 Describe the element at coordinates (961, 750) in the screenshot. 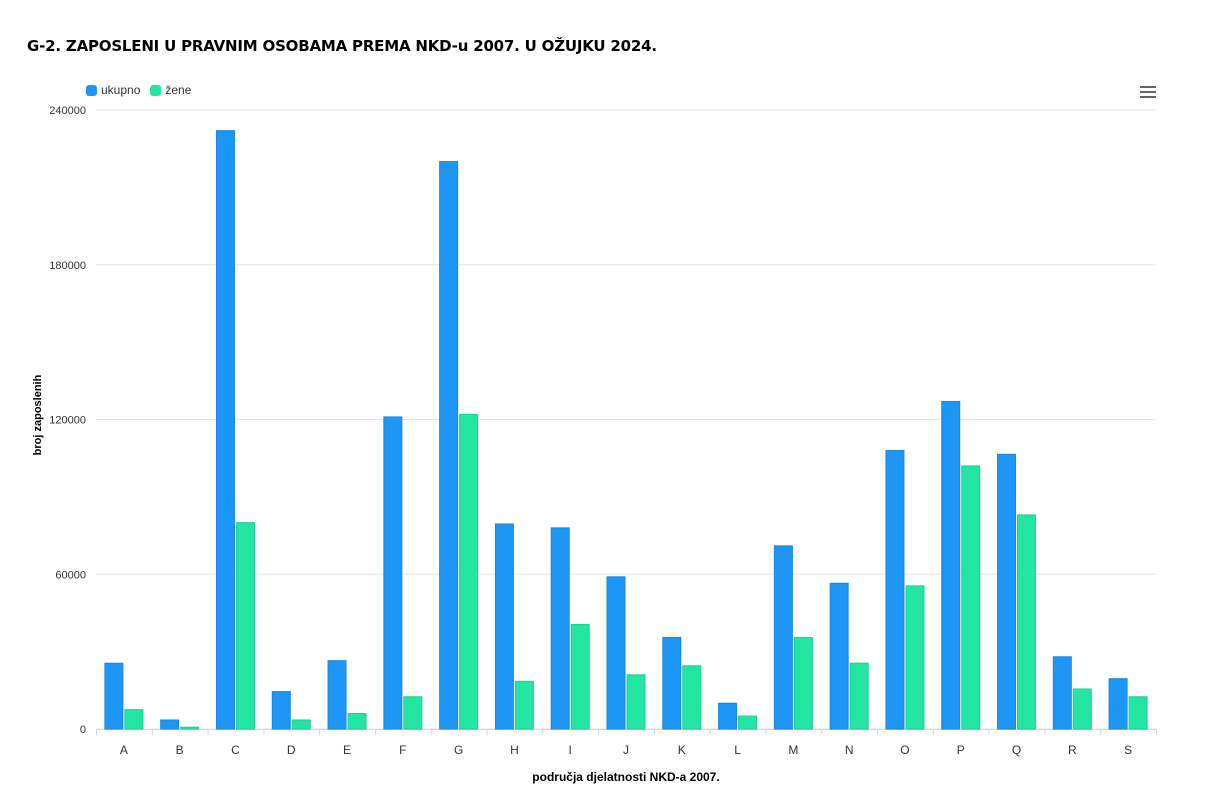

I see `x-tick-label: P` at that location.